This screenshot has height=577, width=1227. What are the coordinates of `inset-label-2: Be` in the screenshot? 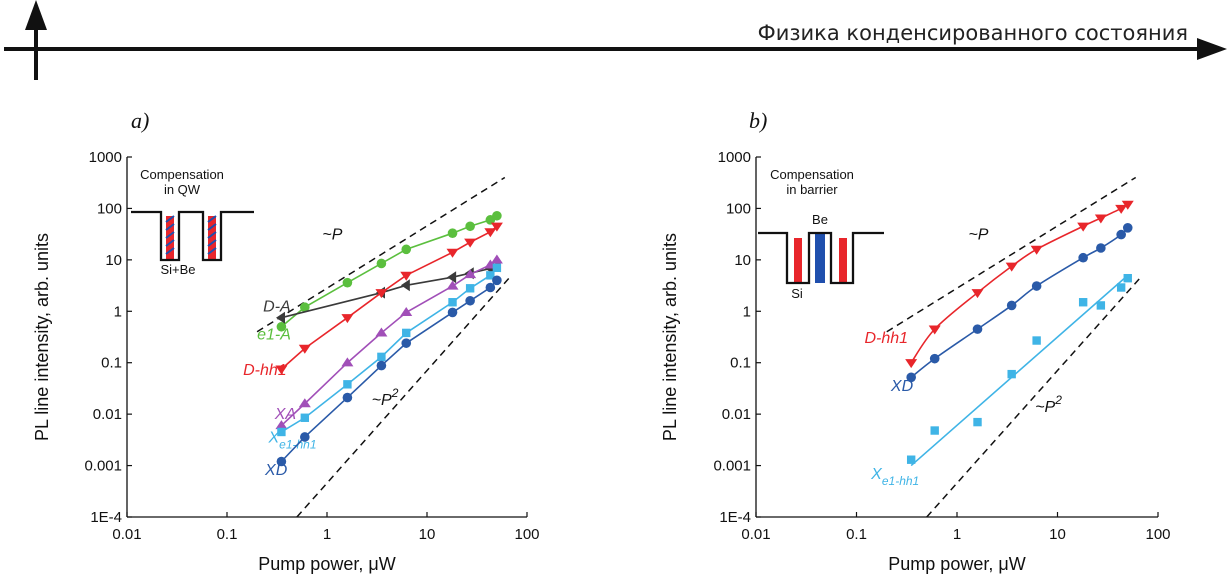 It's located at (820, 219).